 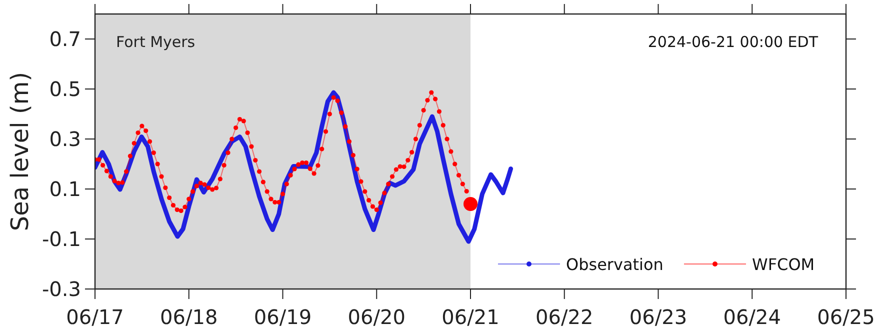 I want to click on y-tick-label: 0.3, so click(x=65, y=139).